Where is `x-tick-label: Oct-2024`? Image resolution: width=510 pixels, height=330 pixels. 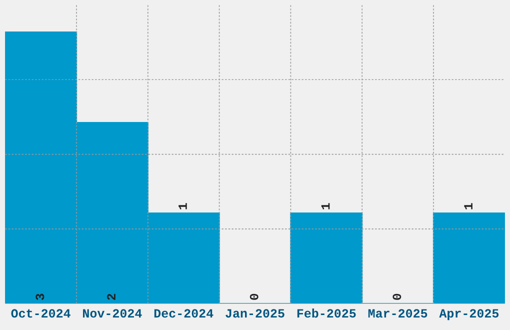 x-tick-label: Oct-2024 is located at coordinates (40, 313).